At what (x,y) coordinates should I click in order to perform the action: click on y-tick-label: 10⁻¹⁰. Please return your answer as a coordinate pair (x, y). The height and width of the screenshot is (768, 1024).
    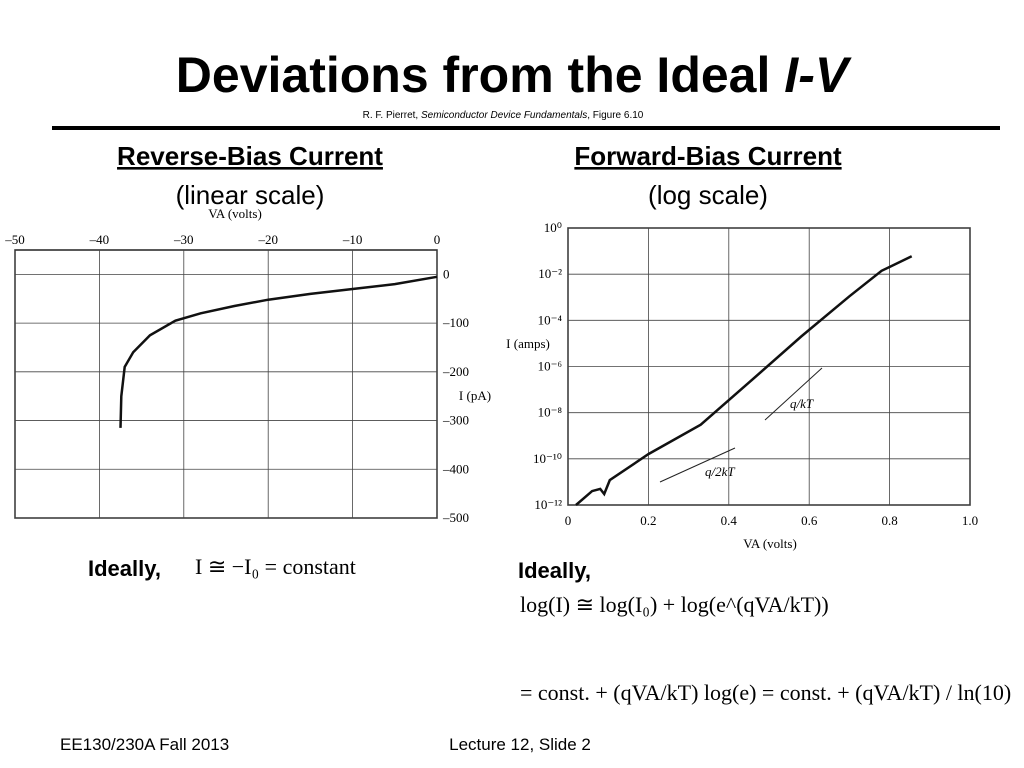
    Looking at the image, I should click on (547, 458).